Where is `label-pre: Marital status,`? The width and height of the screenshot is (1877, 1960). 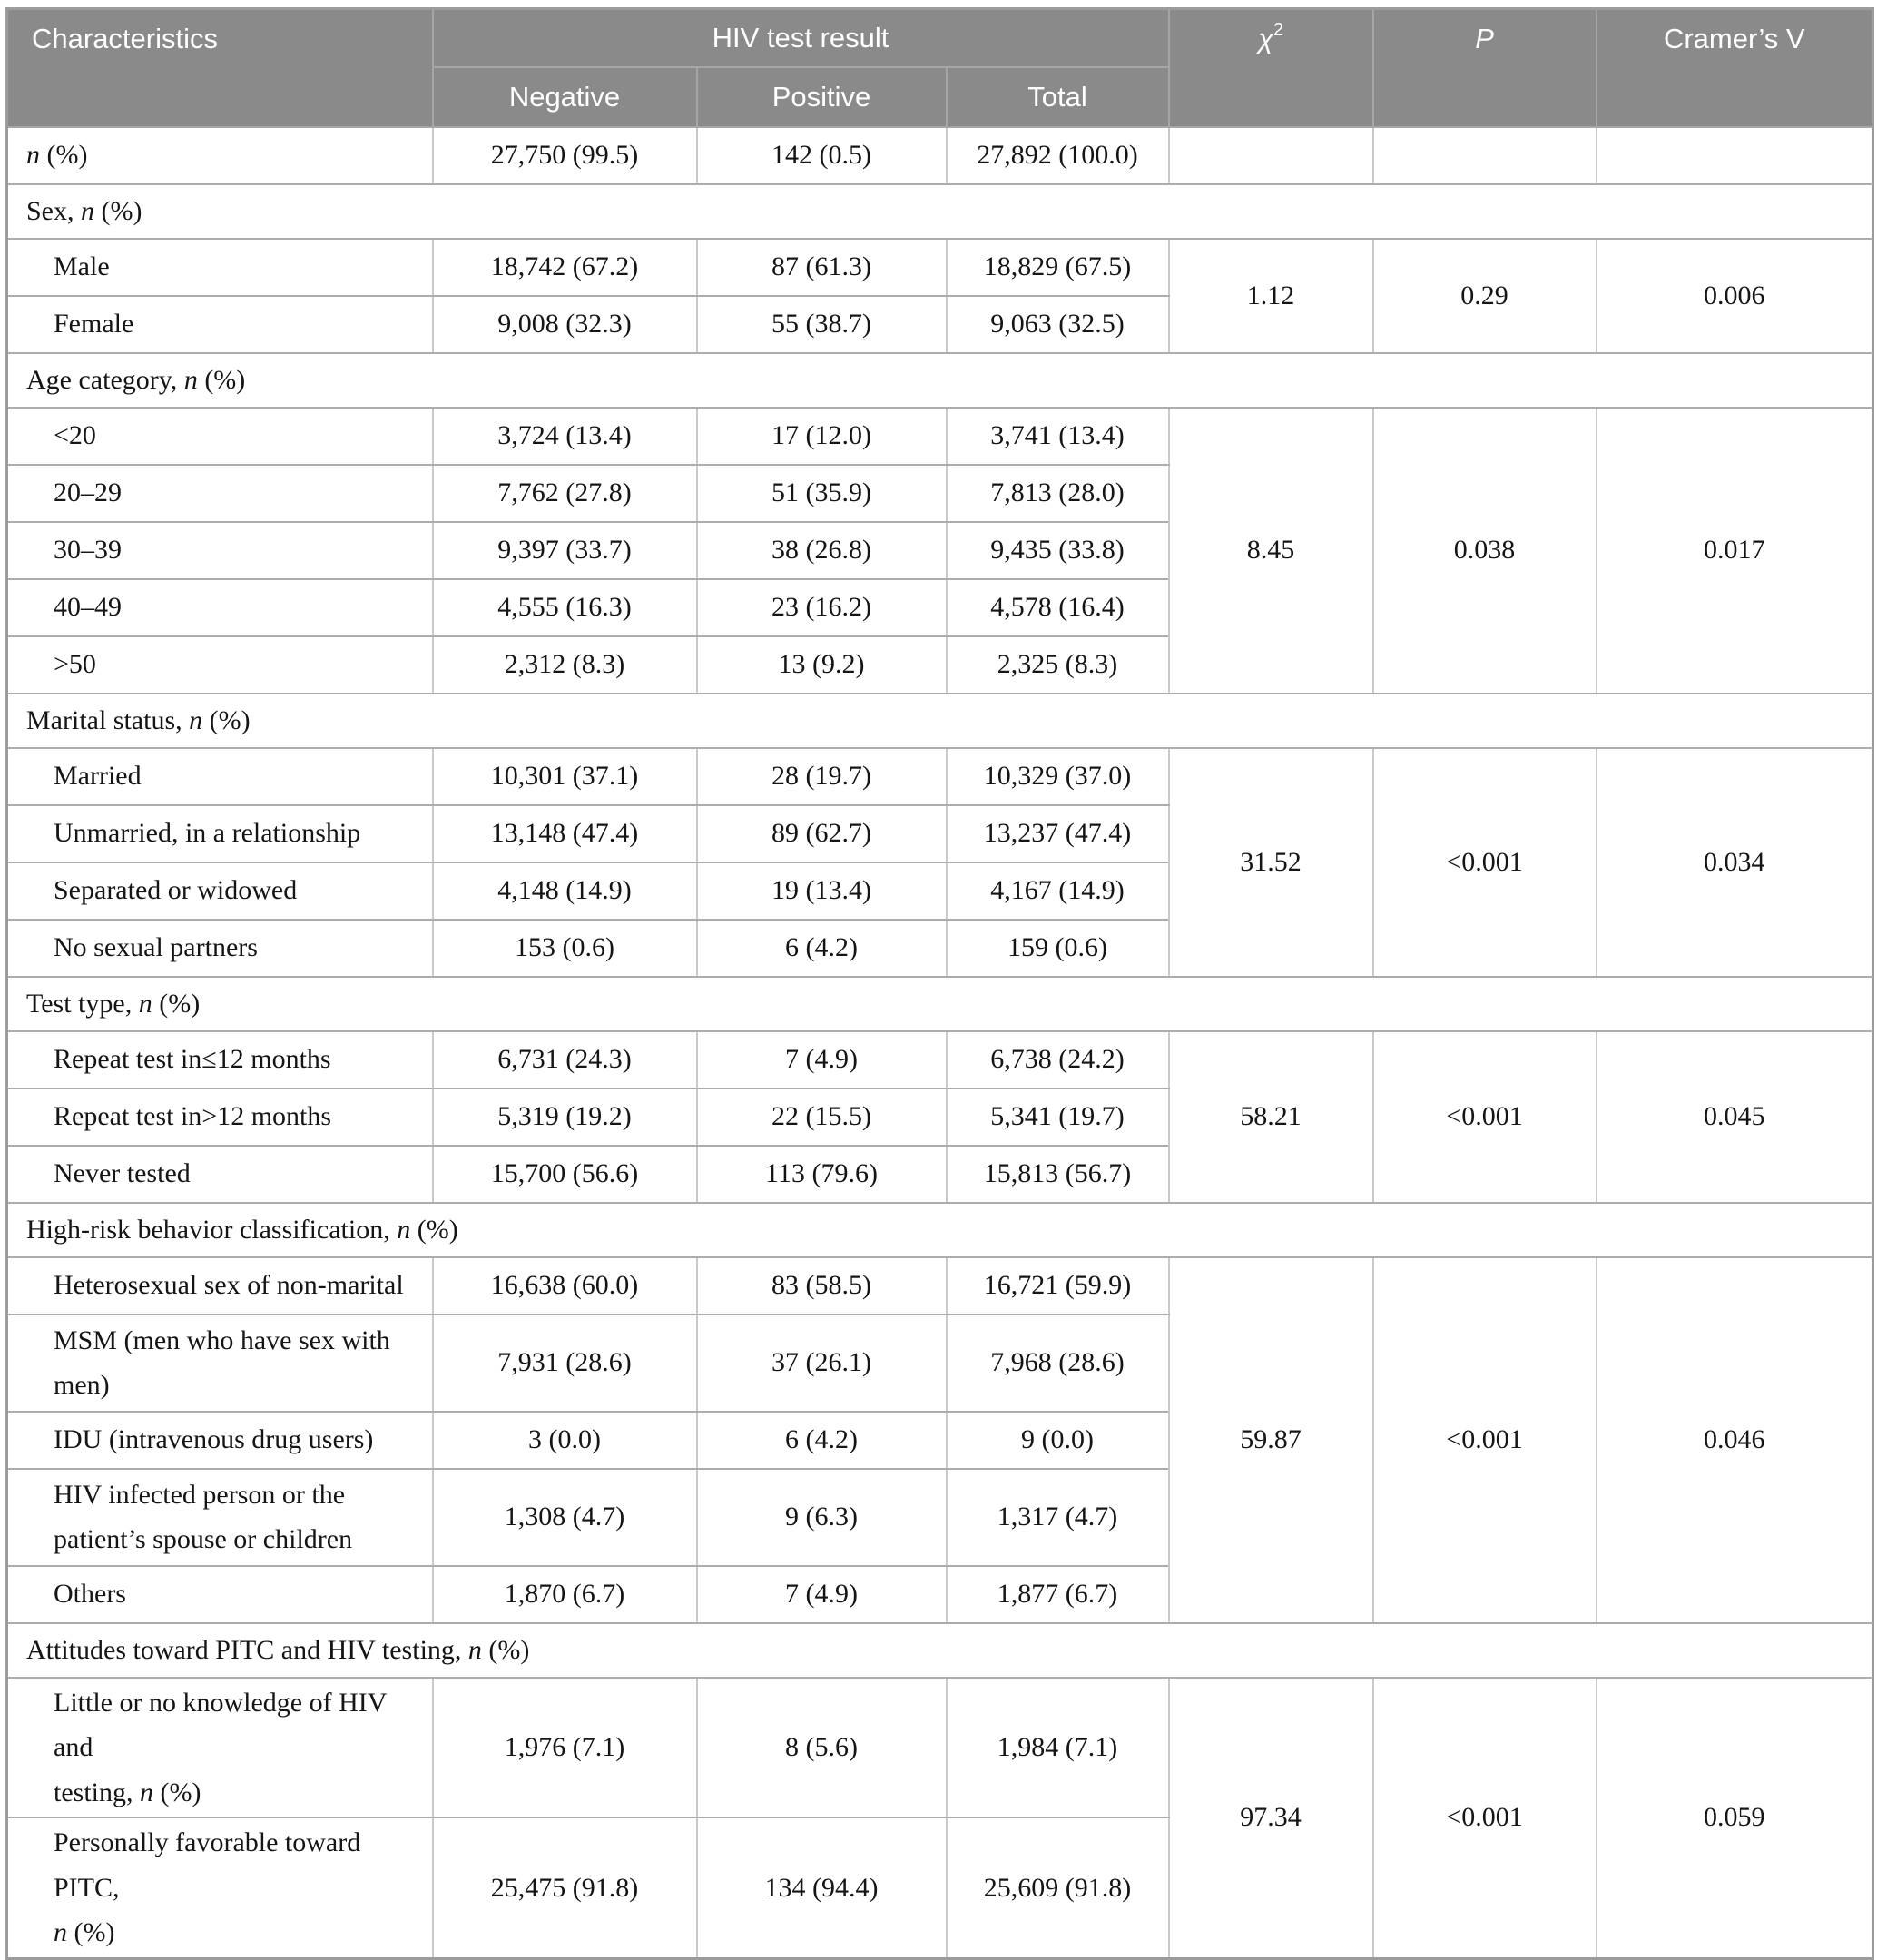 label-pre: Marital status, is located at coordinates (108, 720).